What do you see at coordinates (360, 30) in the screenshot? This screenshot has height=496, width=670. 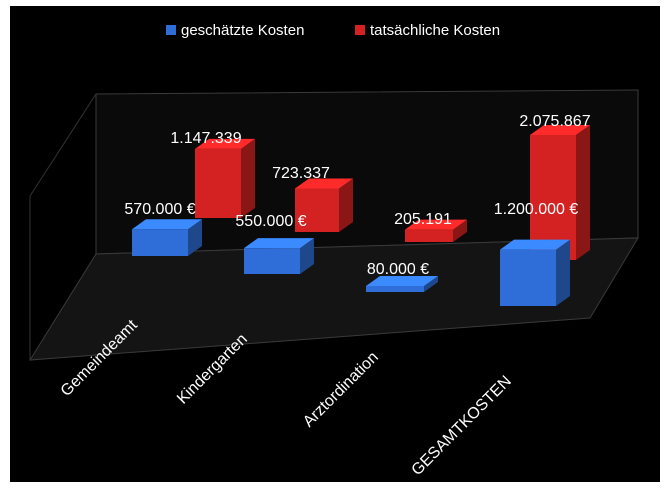 I see `legend-swatch-actual` at bounding box center [360, 30].